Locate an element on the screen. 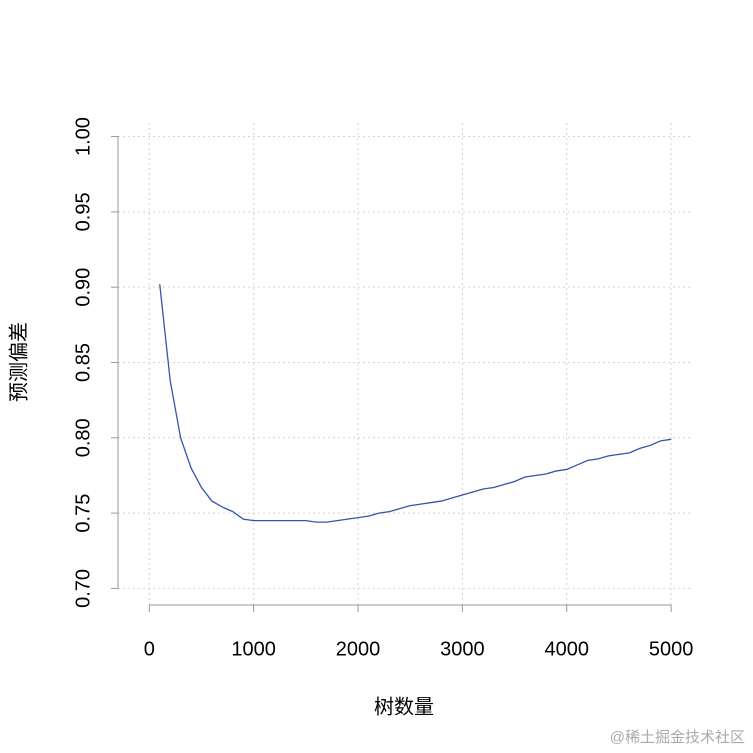 This screenshot has width=753, height=753. x-tick-label: 5000 is located at coordinates (671, 649).